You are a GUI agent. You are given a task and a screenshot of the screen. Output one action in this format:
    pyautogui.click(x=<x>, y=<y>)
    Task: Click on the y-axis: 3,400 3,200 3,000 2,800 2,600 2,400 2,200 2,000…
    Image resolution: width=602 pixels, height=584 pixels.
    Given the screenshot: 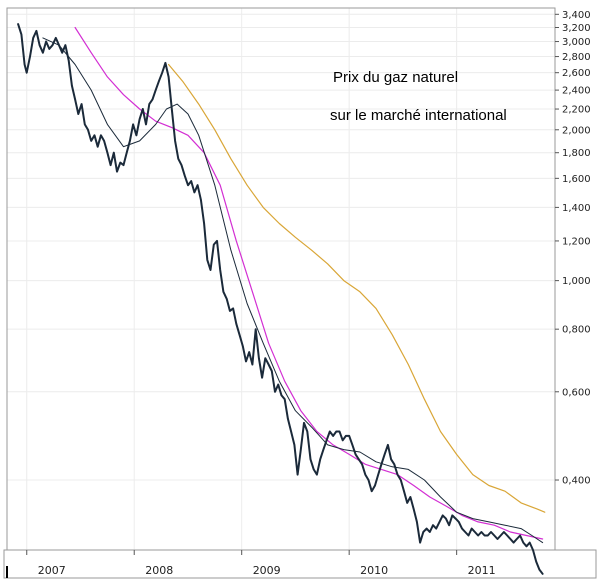 What is the action you would take?
    pyautogui.click(x=573, y=248)
    